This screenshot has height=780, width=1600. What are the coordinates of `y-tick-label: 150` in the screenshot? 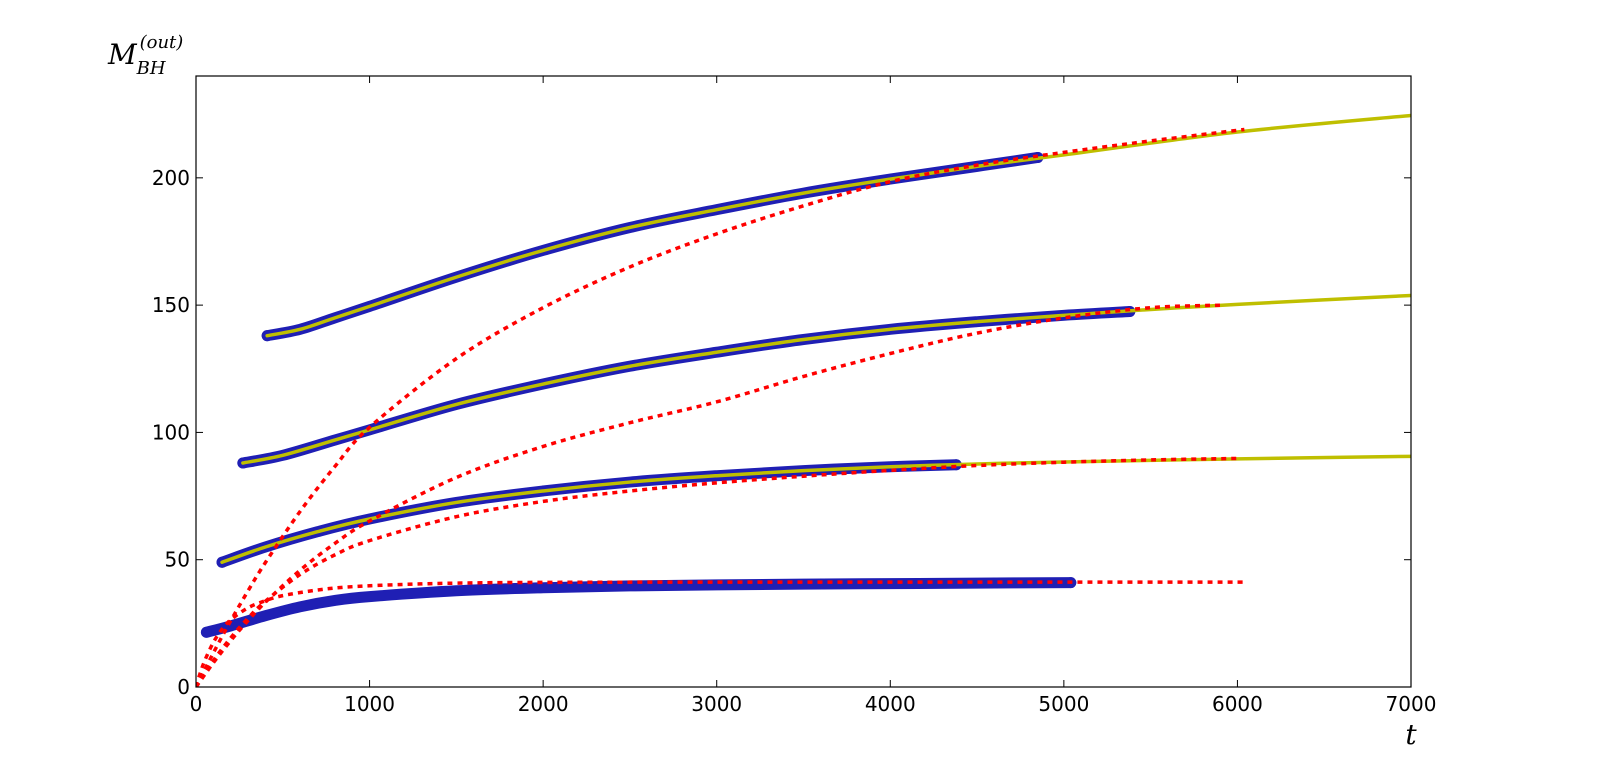 It's located at (171, 305).